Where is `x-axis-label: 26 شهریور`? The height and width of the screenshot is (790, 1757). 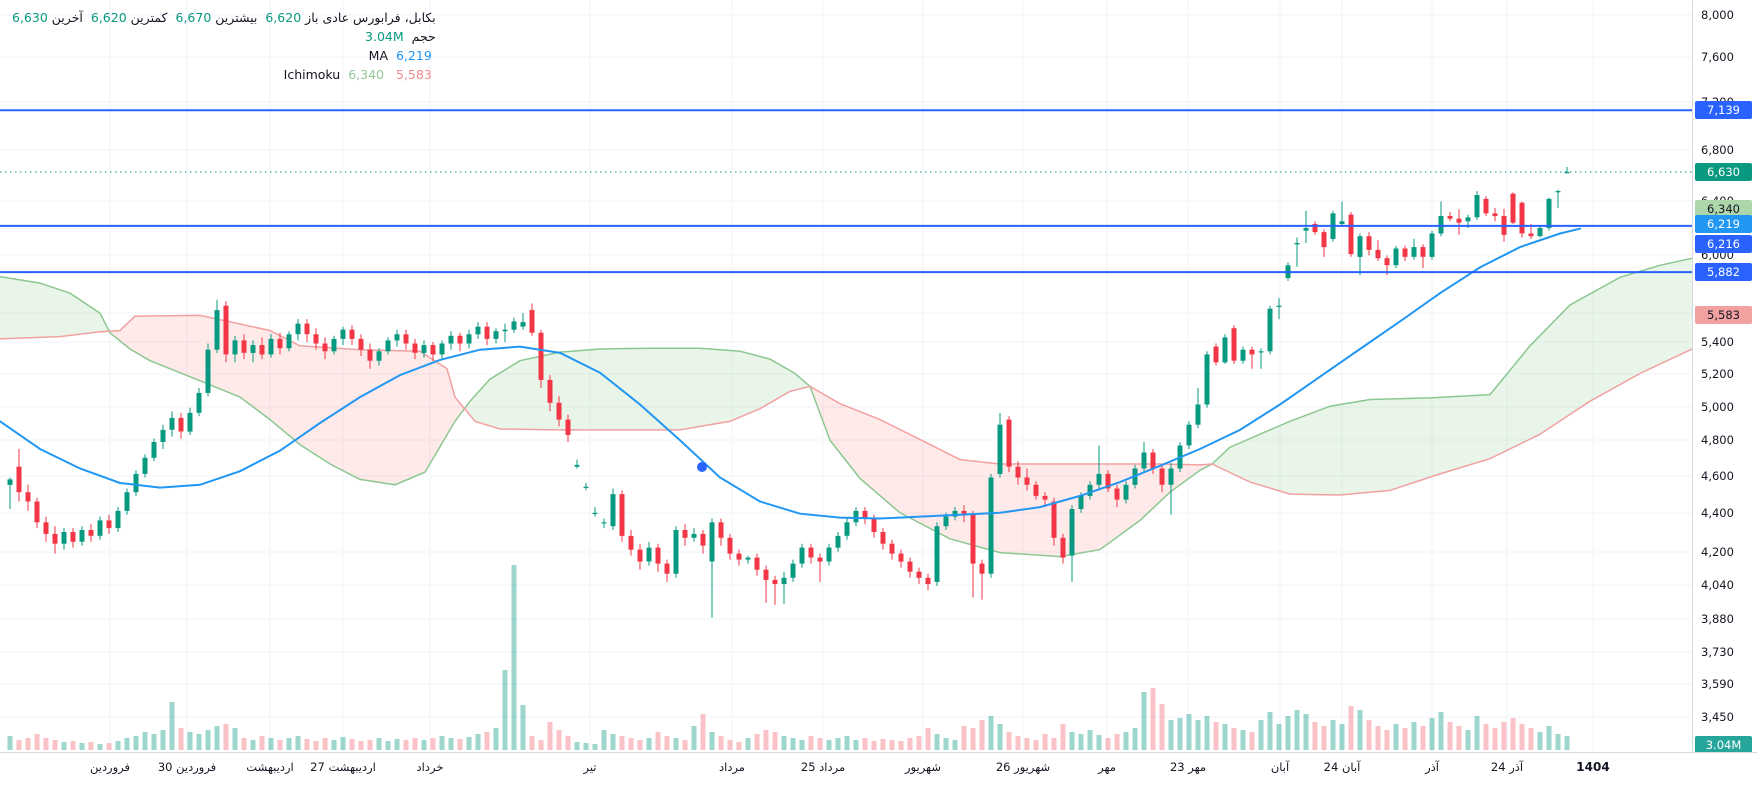 x-axis-label: 26 شهریور is located at coordinates (1023, 767).